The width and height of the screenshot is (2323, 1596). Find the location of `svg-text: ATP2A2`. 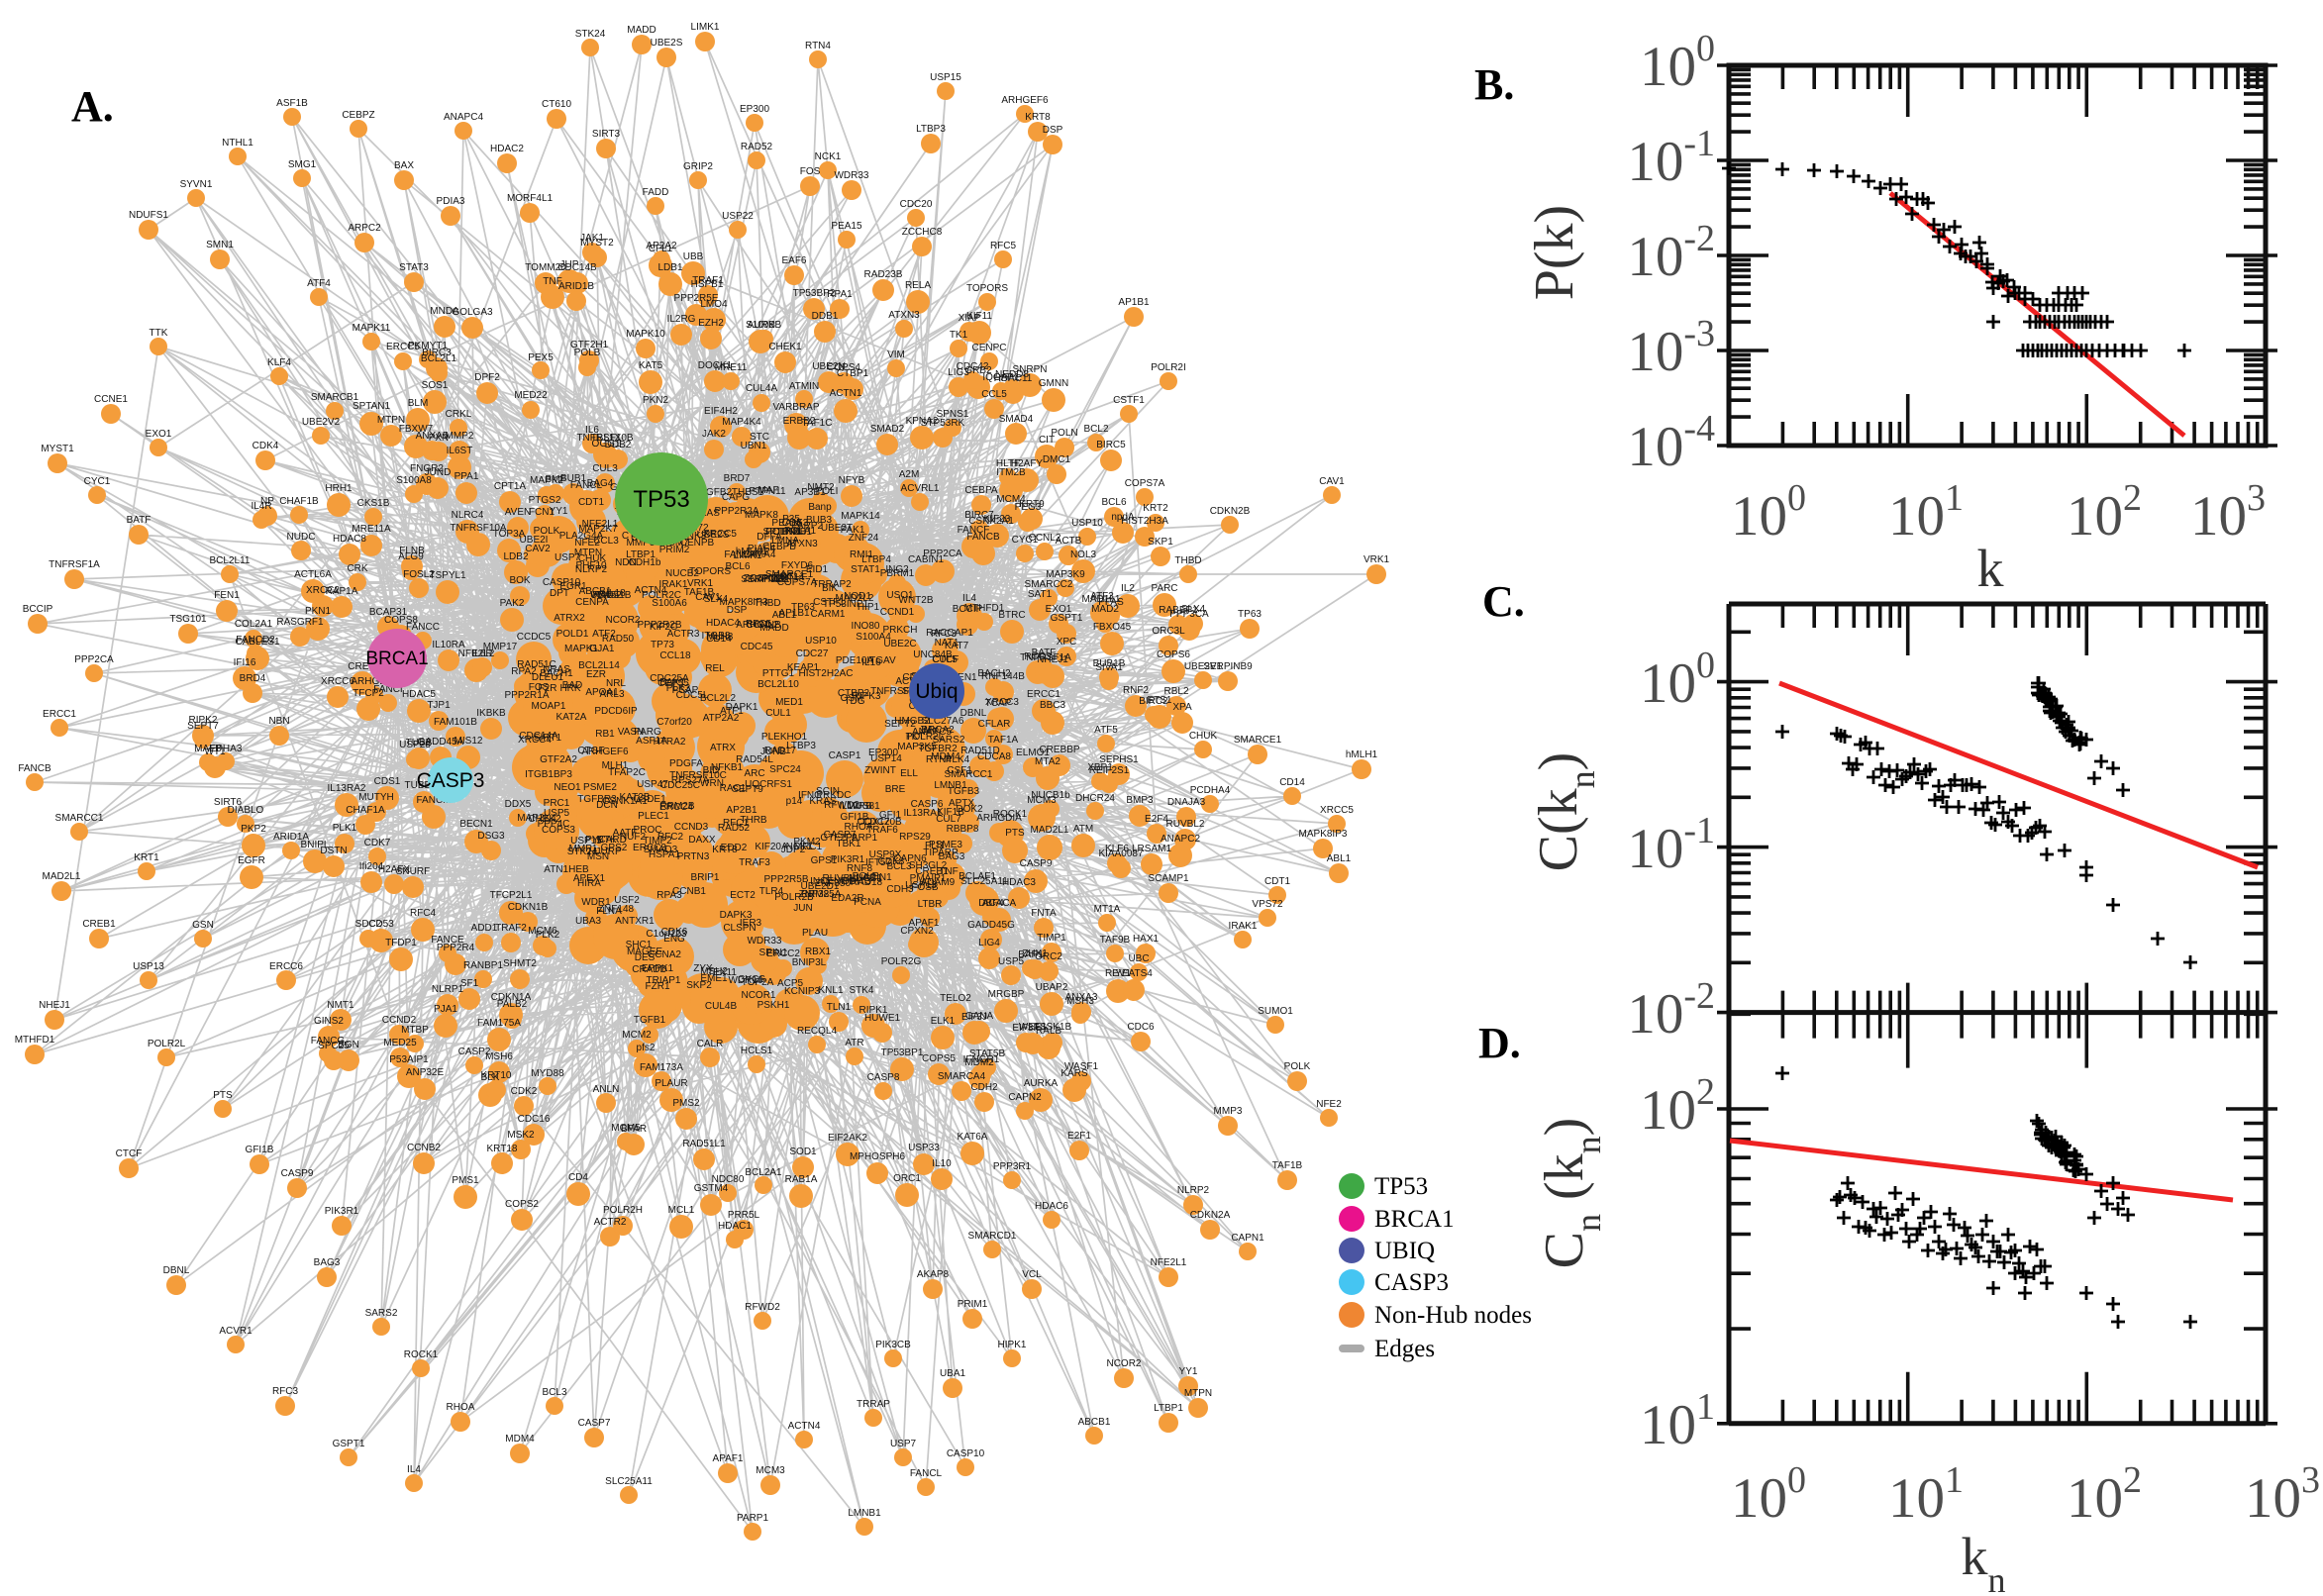

svg-text: ATP2A2 is located at coordinates (721, 718).